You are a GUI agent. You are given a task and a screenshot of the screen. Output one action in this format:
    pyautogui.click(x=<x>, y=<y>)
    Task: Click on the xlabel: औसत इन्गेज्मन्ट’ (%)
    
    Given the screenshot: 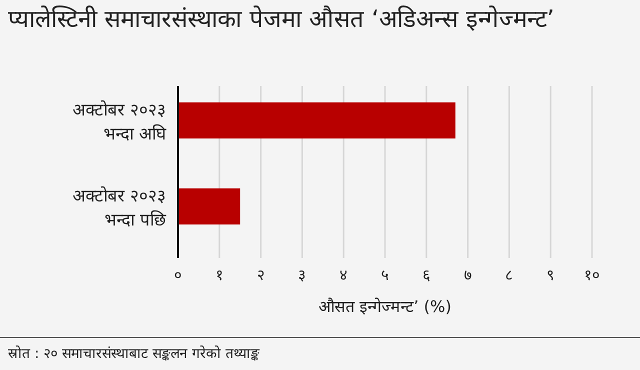 What is the action you would take?
    pyautogui.click(x=385, y=306)
    